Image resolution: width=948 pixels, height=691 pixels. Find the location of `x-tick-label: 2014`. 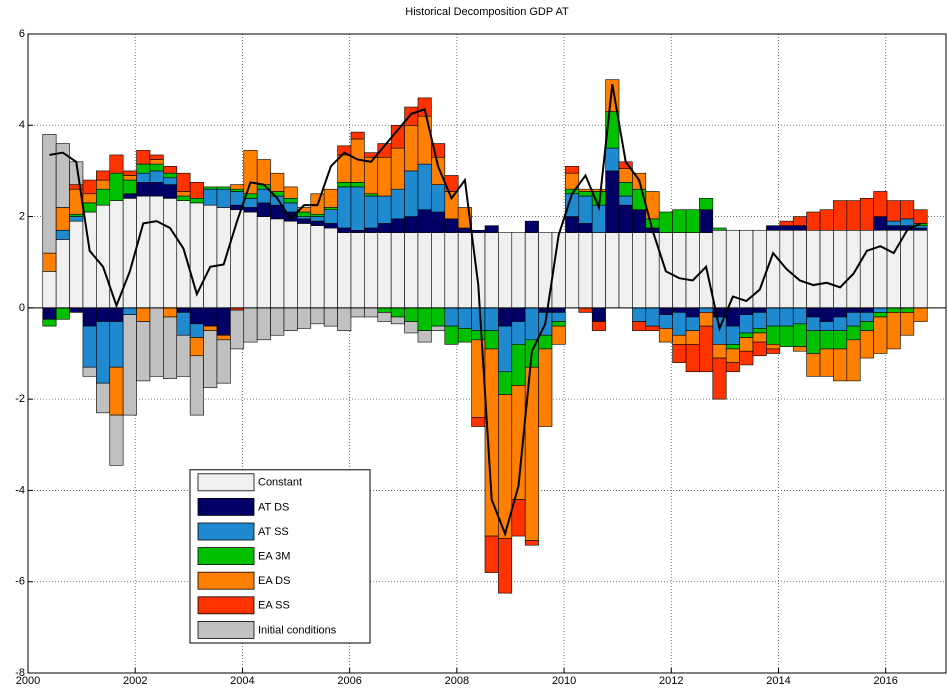

x-tick-label: 2014 is located at coordinates (778, 680).